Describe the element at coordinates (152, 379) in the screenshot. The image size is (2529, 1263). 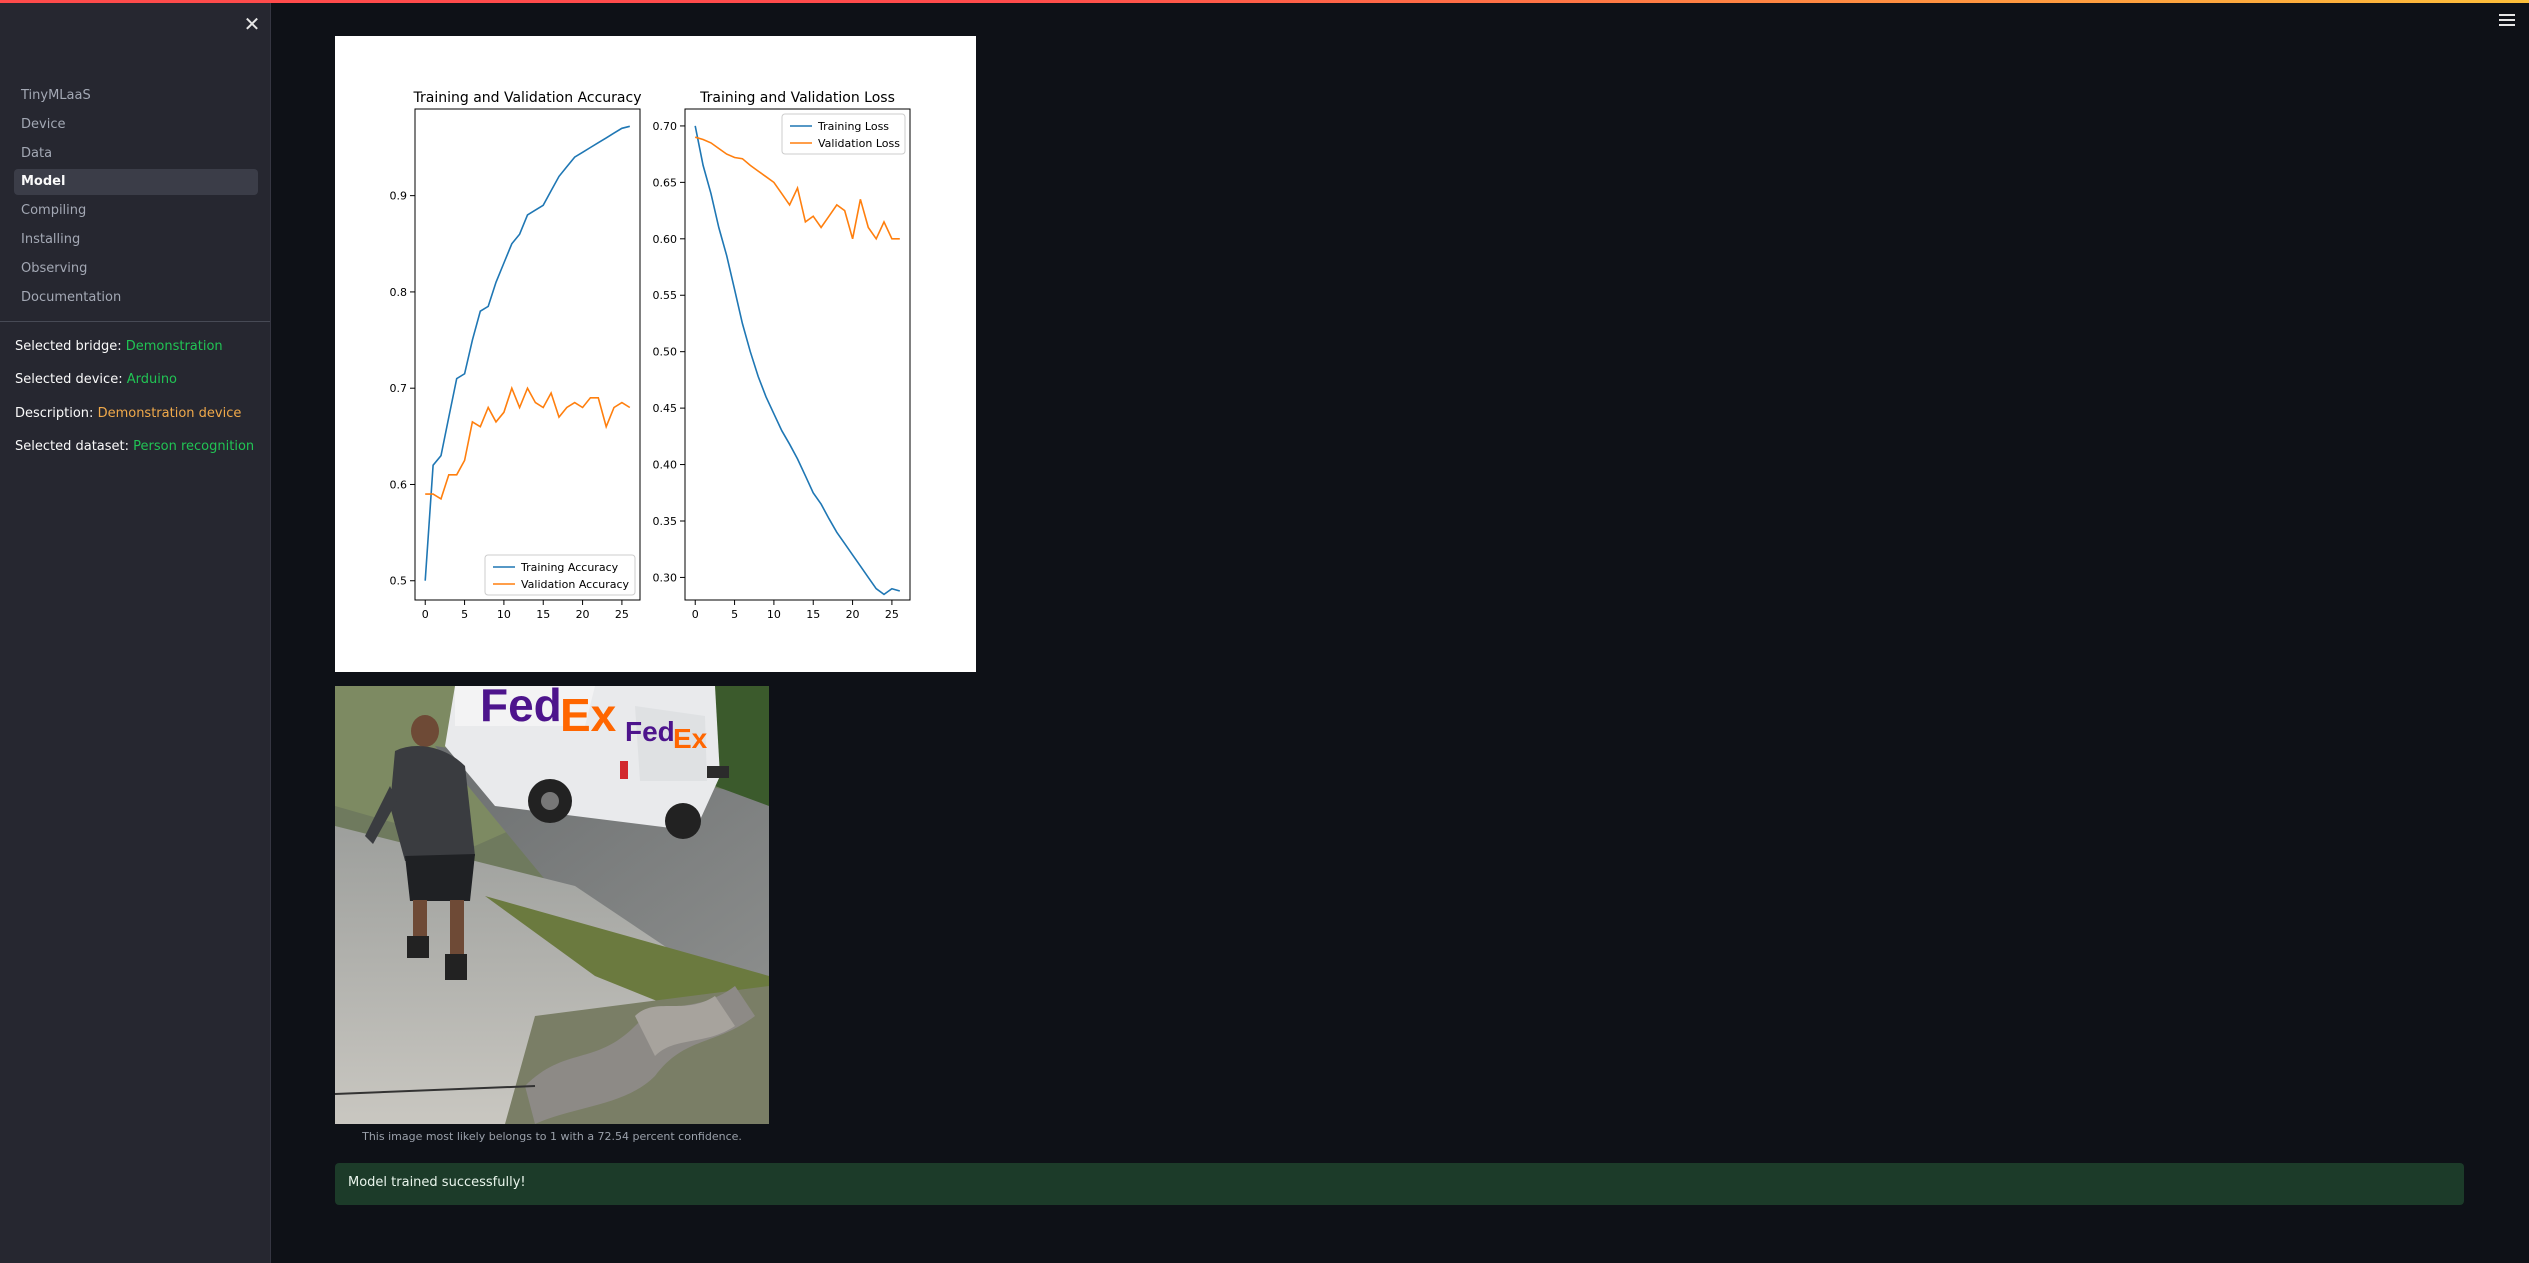
I see `selected-device-value: Arduino` at that location.